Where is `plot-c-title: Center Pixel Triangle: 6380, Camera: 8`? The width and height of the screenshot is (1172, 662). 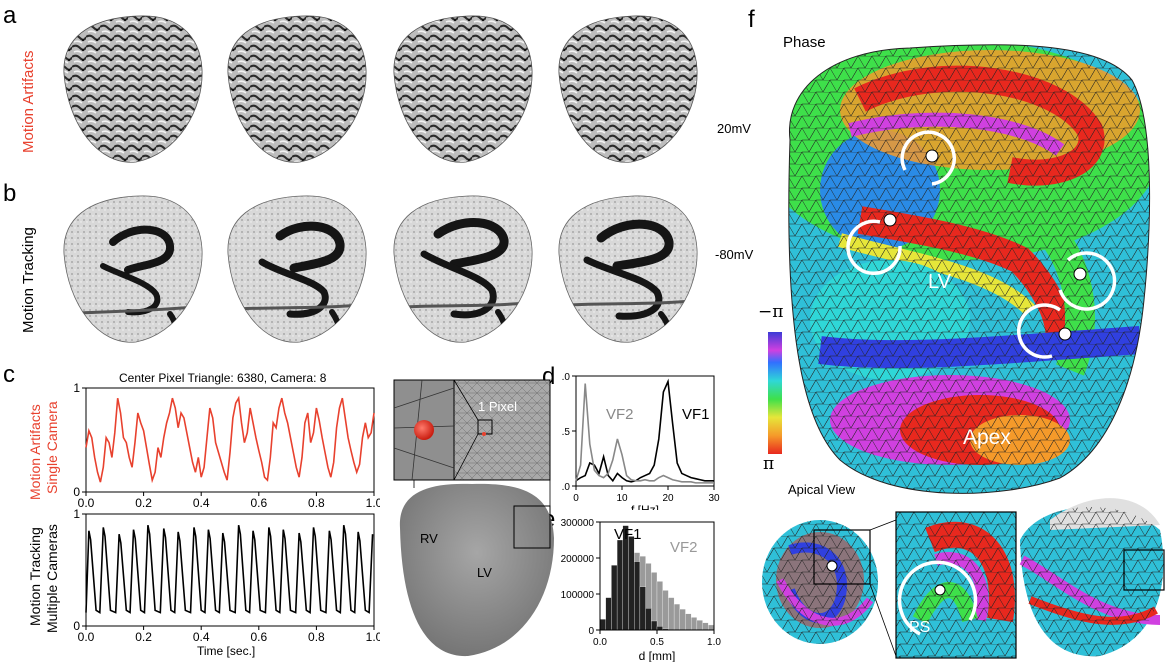 plot-c-title: Center Pixel Triangle: 6380, Camera: 8 is located at coordinates (223, 378).